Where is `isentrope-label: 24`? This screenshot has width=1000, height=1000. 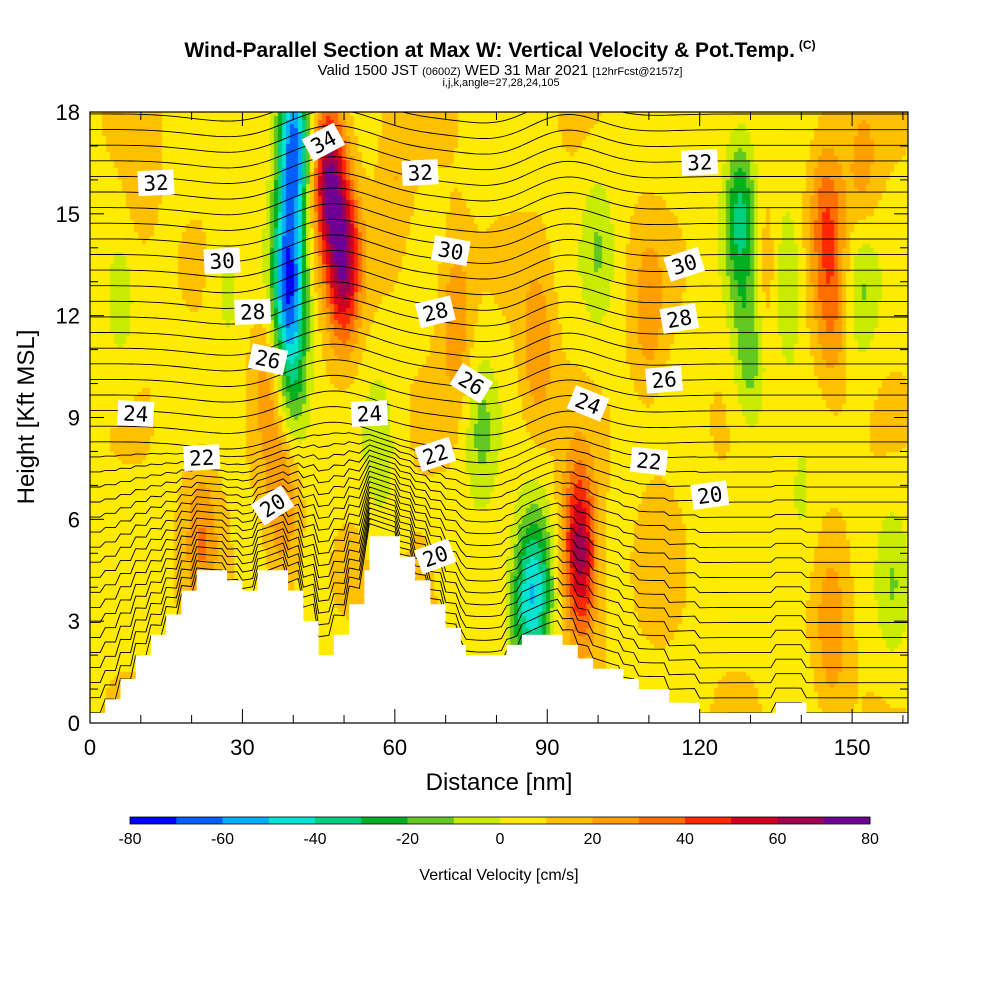
isentrope-label: 24 is located at coordinates (369, 414).